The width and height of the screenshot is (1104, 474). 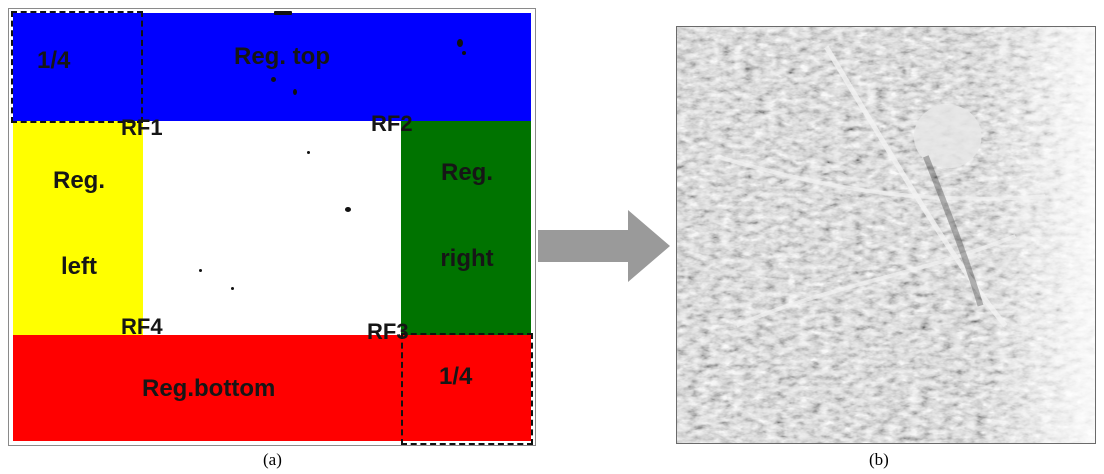 I want to click on quarter-label-top-left: 1/4, so click(x=54, y=60).